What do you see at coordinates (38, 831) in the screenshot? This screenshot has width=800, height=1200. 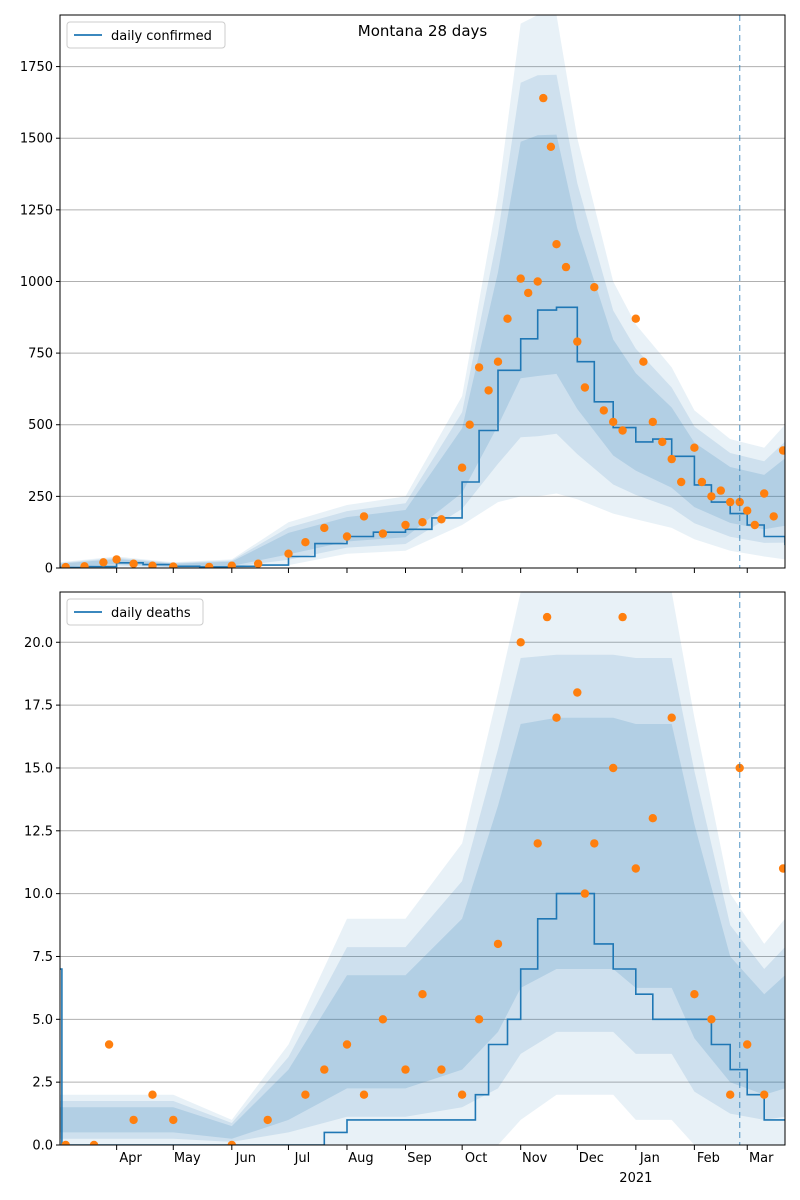 I see `y-tick-label: 12.5` at bounding box center [38, 831].